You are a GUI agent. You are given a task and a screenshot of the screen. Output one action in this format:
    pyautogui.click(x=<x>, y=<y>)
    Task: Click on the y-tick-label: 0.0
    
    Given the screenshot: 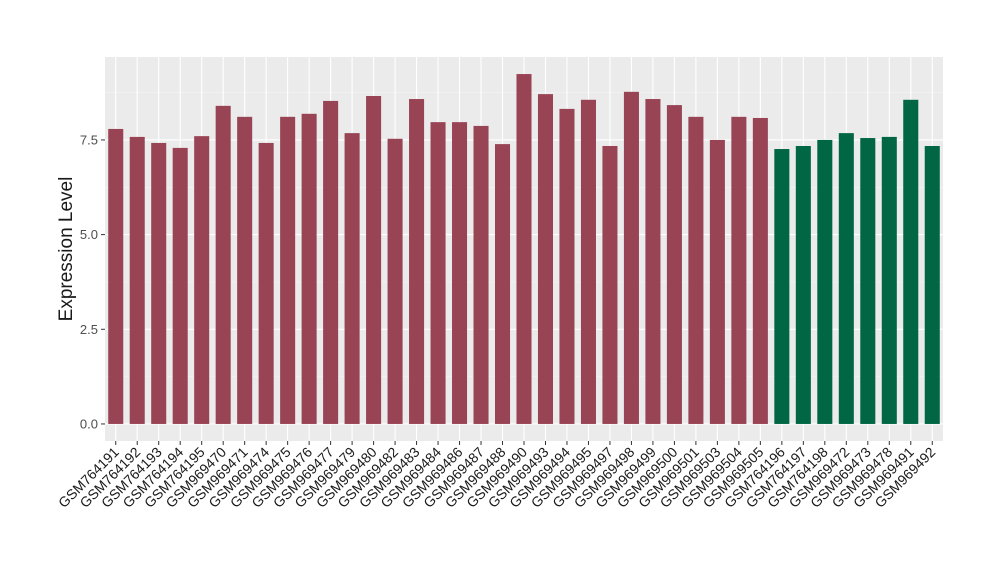 What is the action you would take?
    pyautogui.click(x=89, y=423)
    